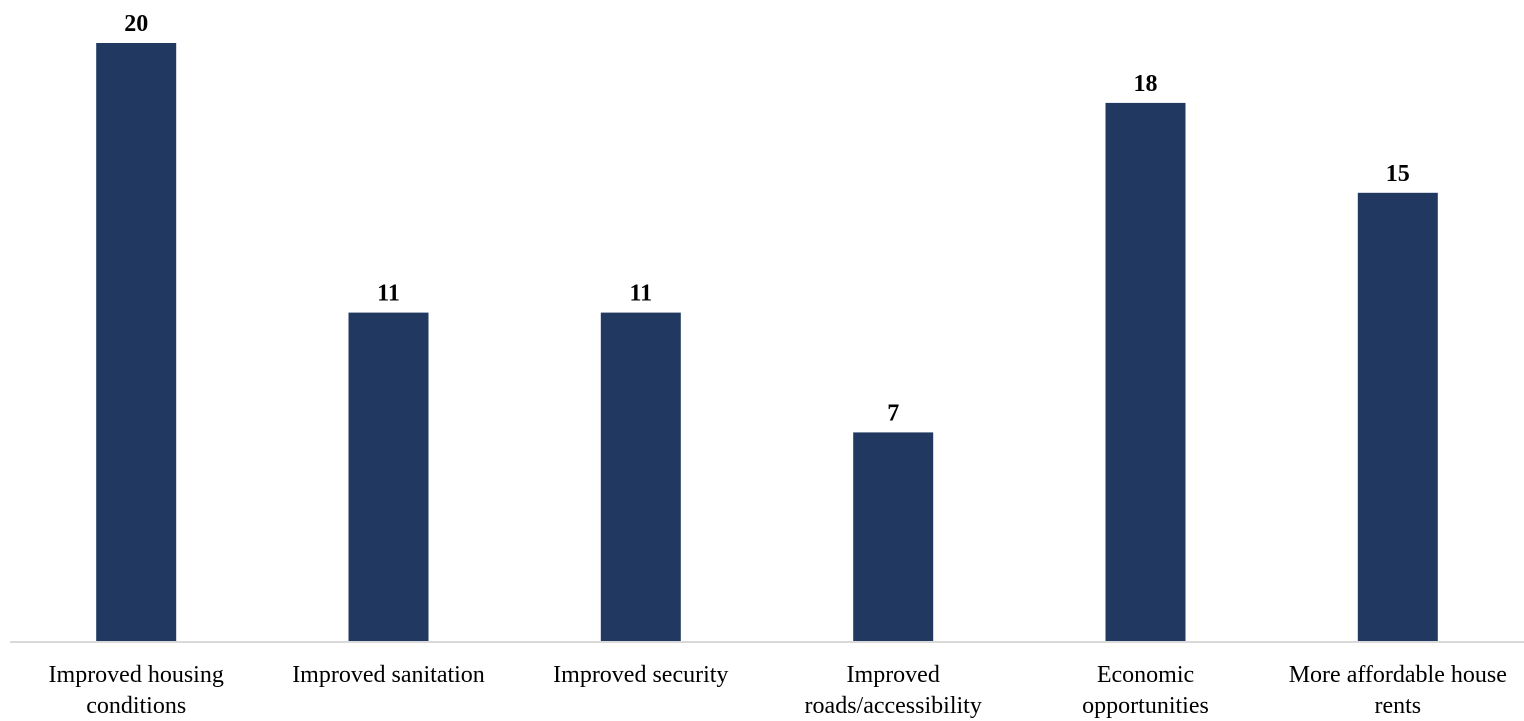  Describe the element at coordinates (893, 675) in the screenshot. I see `category-label-line: Improved` at that location.